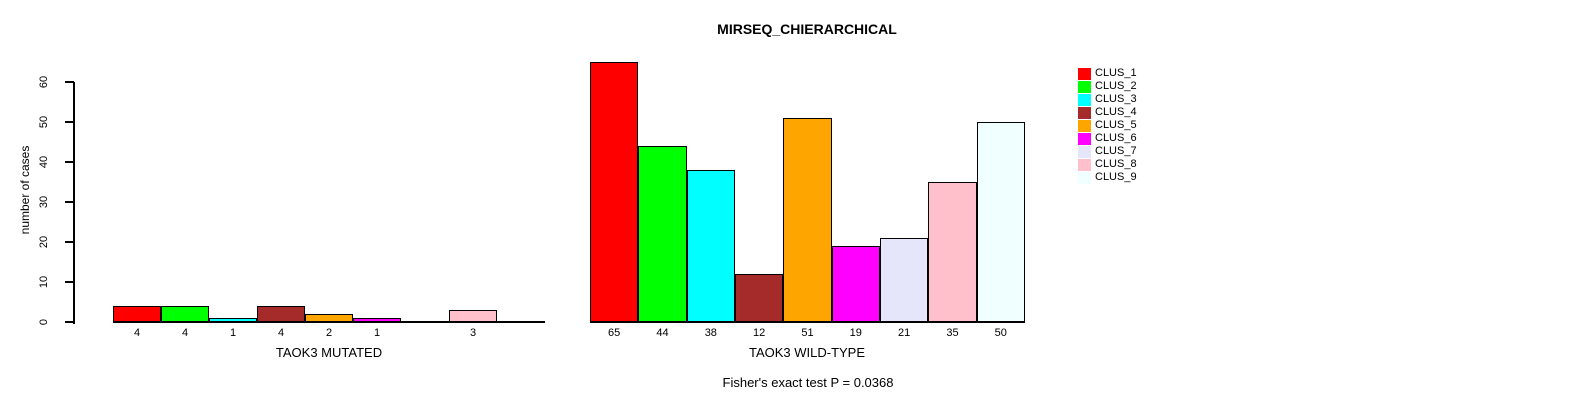 The image size is (1590, 400). I want to click on y-axis-tick-label: 40, so click(44, 162).